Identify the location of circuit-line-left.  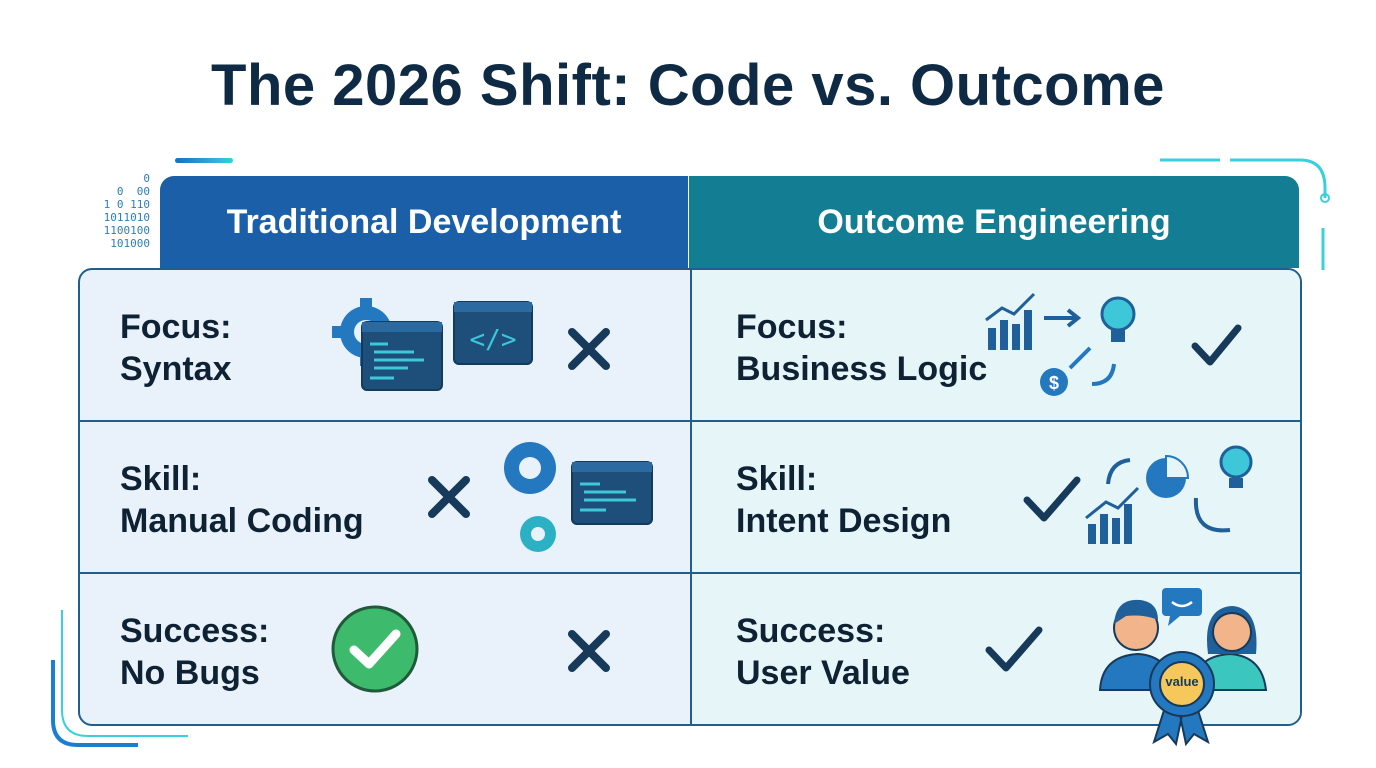
(123, 675).